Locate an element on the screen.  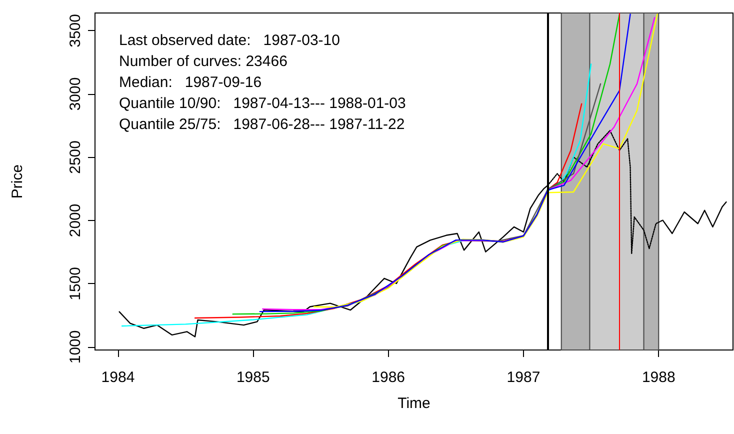
x-tick-label: 1986 is located at coordinates (389, 377).